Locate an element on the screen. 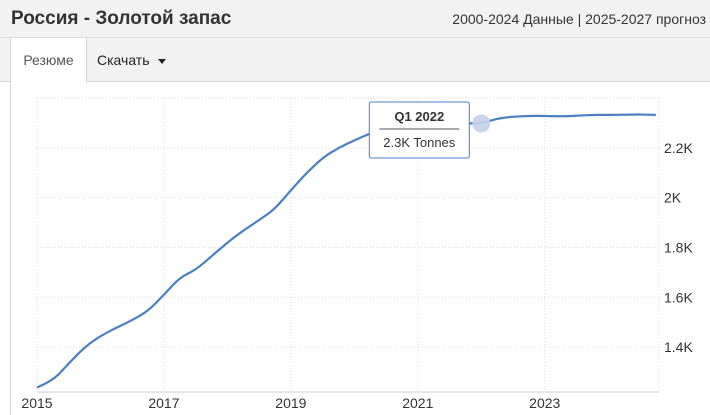 Image resolution: width=710 pixels, height=415 pixels. x-tick-label: 2021 is located at coordinates (417, 403).